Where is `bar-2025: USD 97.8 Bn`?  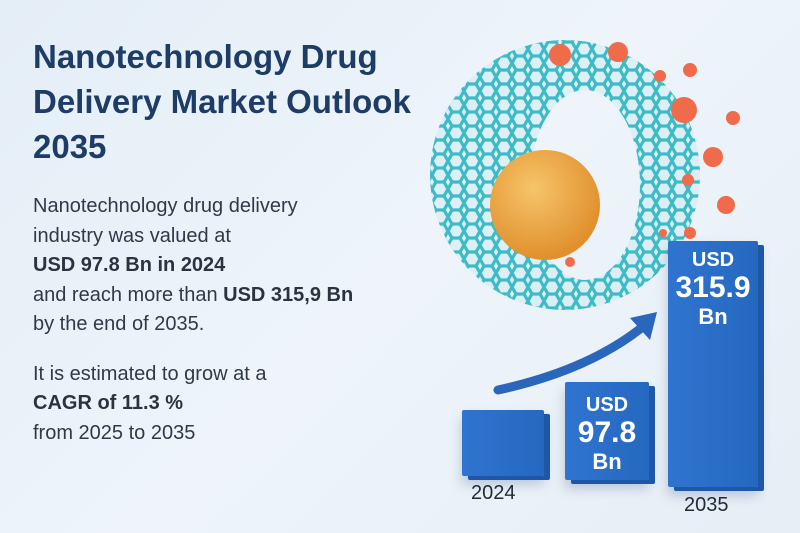
bar-2025: USD 97.8 Bn is located at coordinates (607, 431).